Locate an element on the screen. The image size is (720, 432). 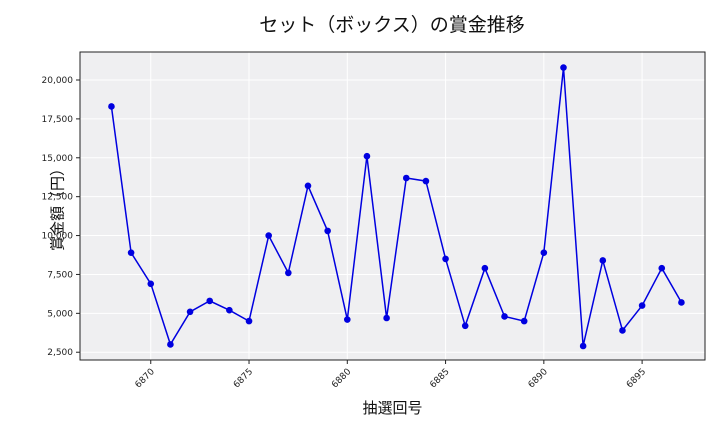
y-tick-label: 15,000 is located at coordinates (58, 159).